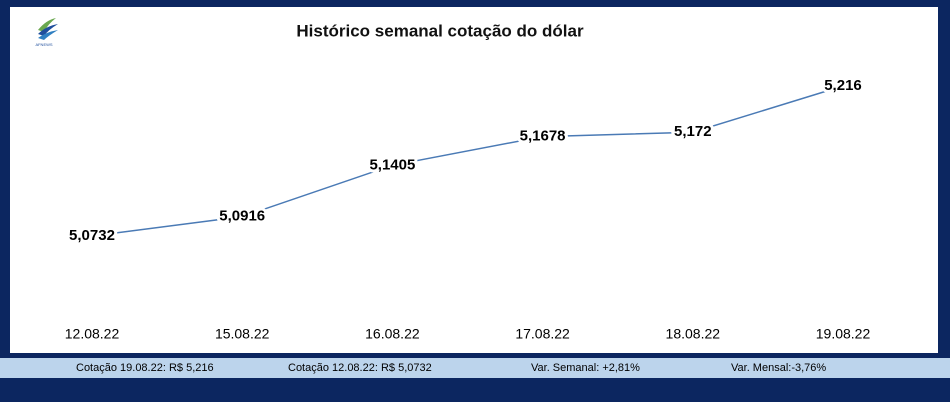 This screenshot has height=402, width=950. I want to click on logo: AFNEWS, so click(46, 32).